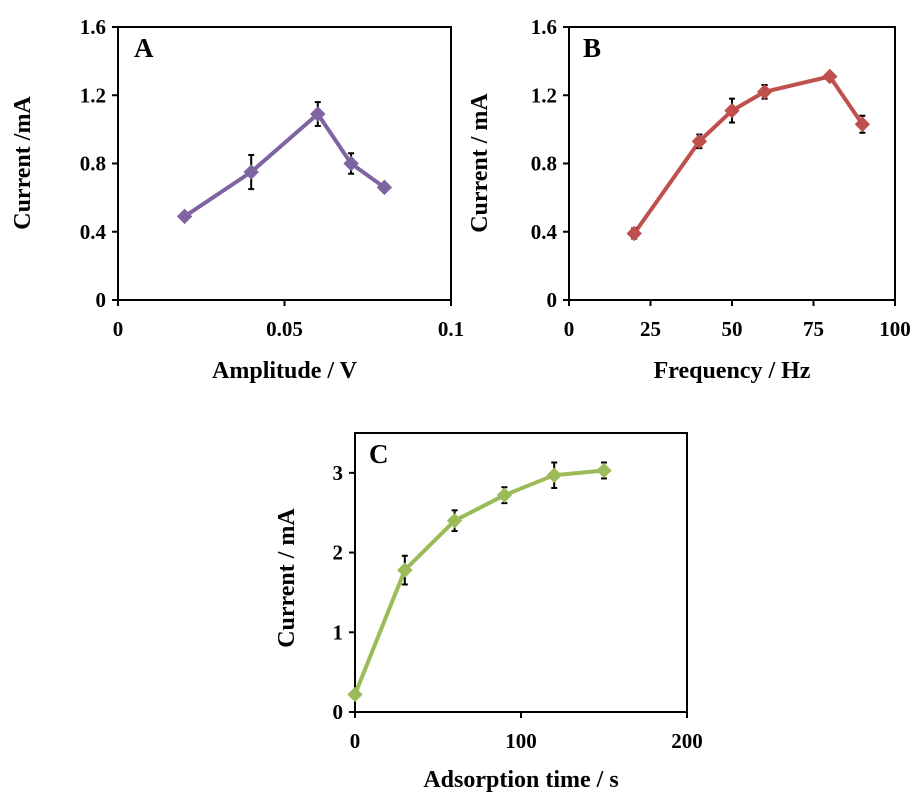  Describe the element at coordinates (338, 553) in the screenshot. I see `y-tick-label: 2` at that location.